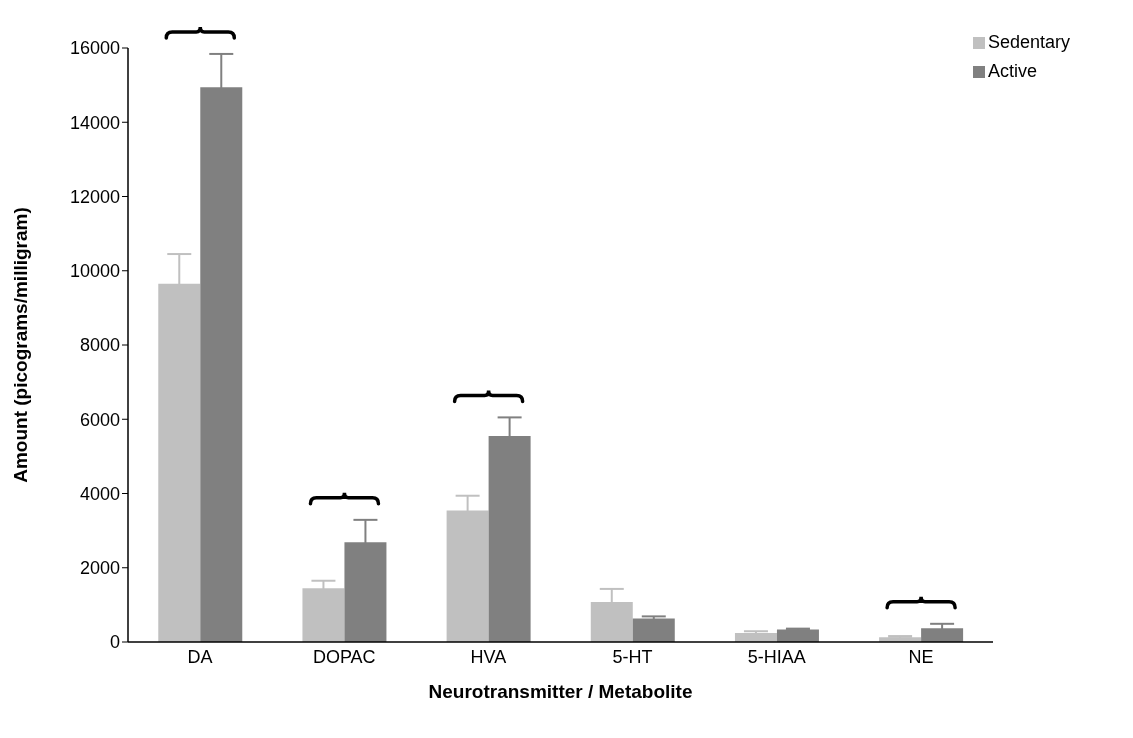 The width and height of the screenshot is (1133, 738). Describe the element at coordinates (1013, 71) in the screenshot. I see `legend-label: Active` at that location.